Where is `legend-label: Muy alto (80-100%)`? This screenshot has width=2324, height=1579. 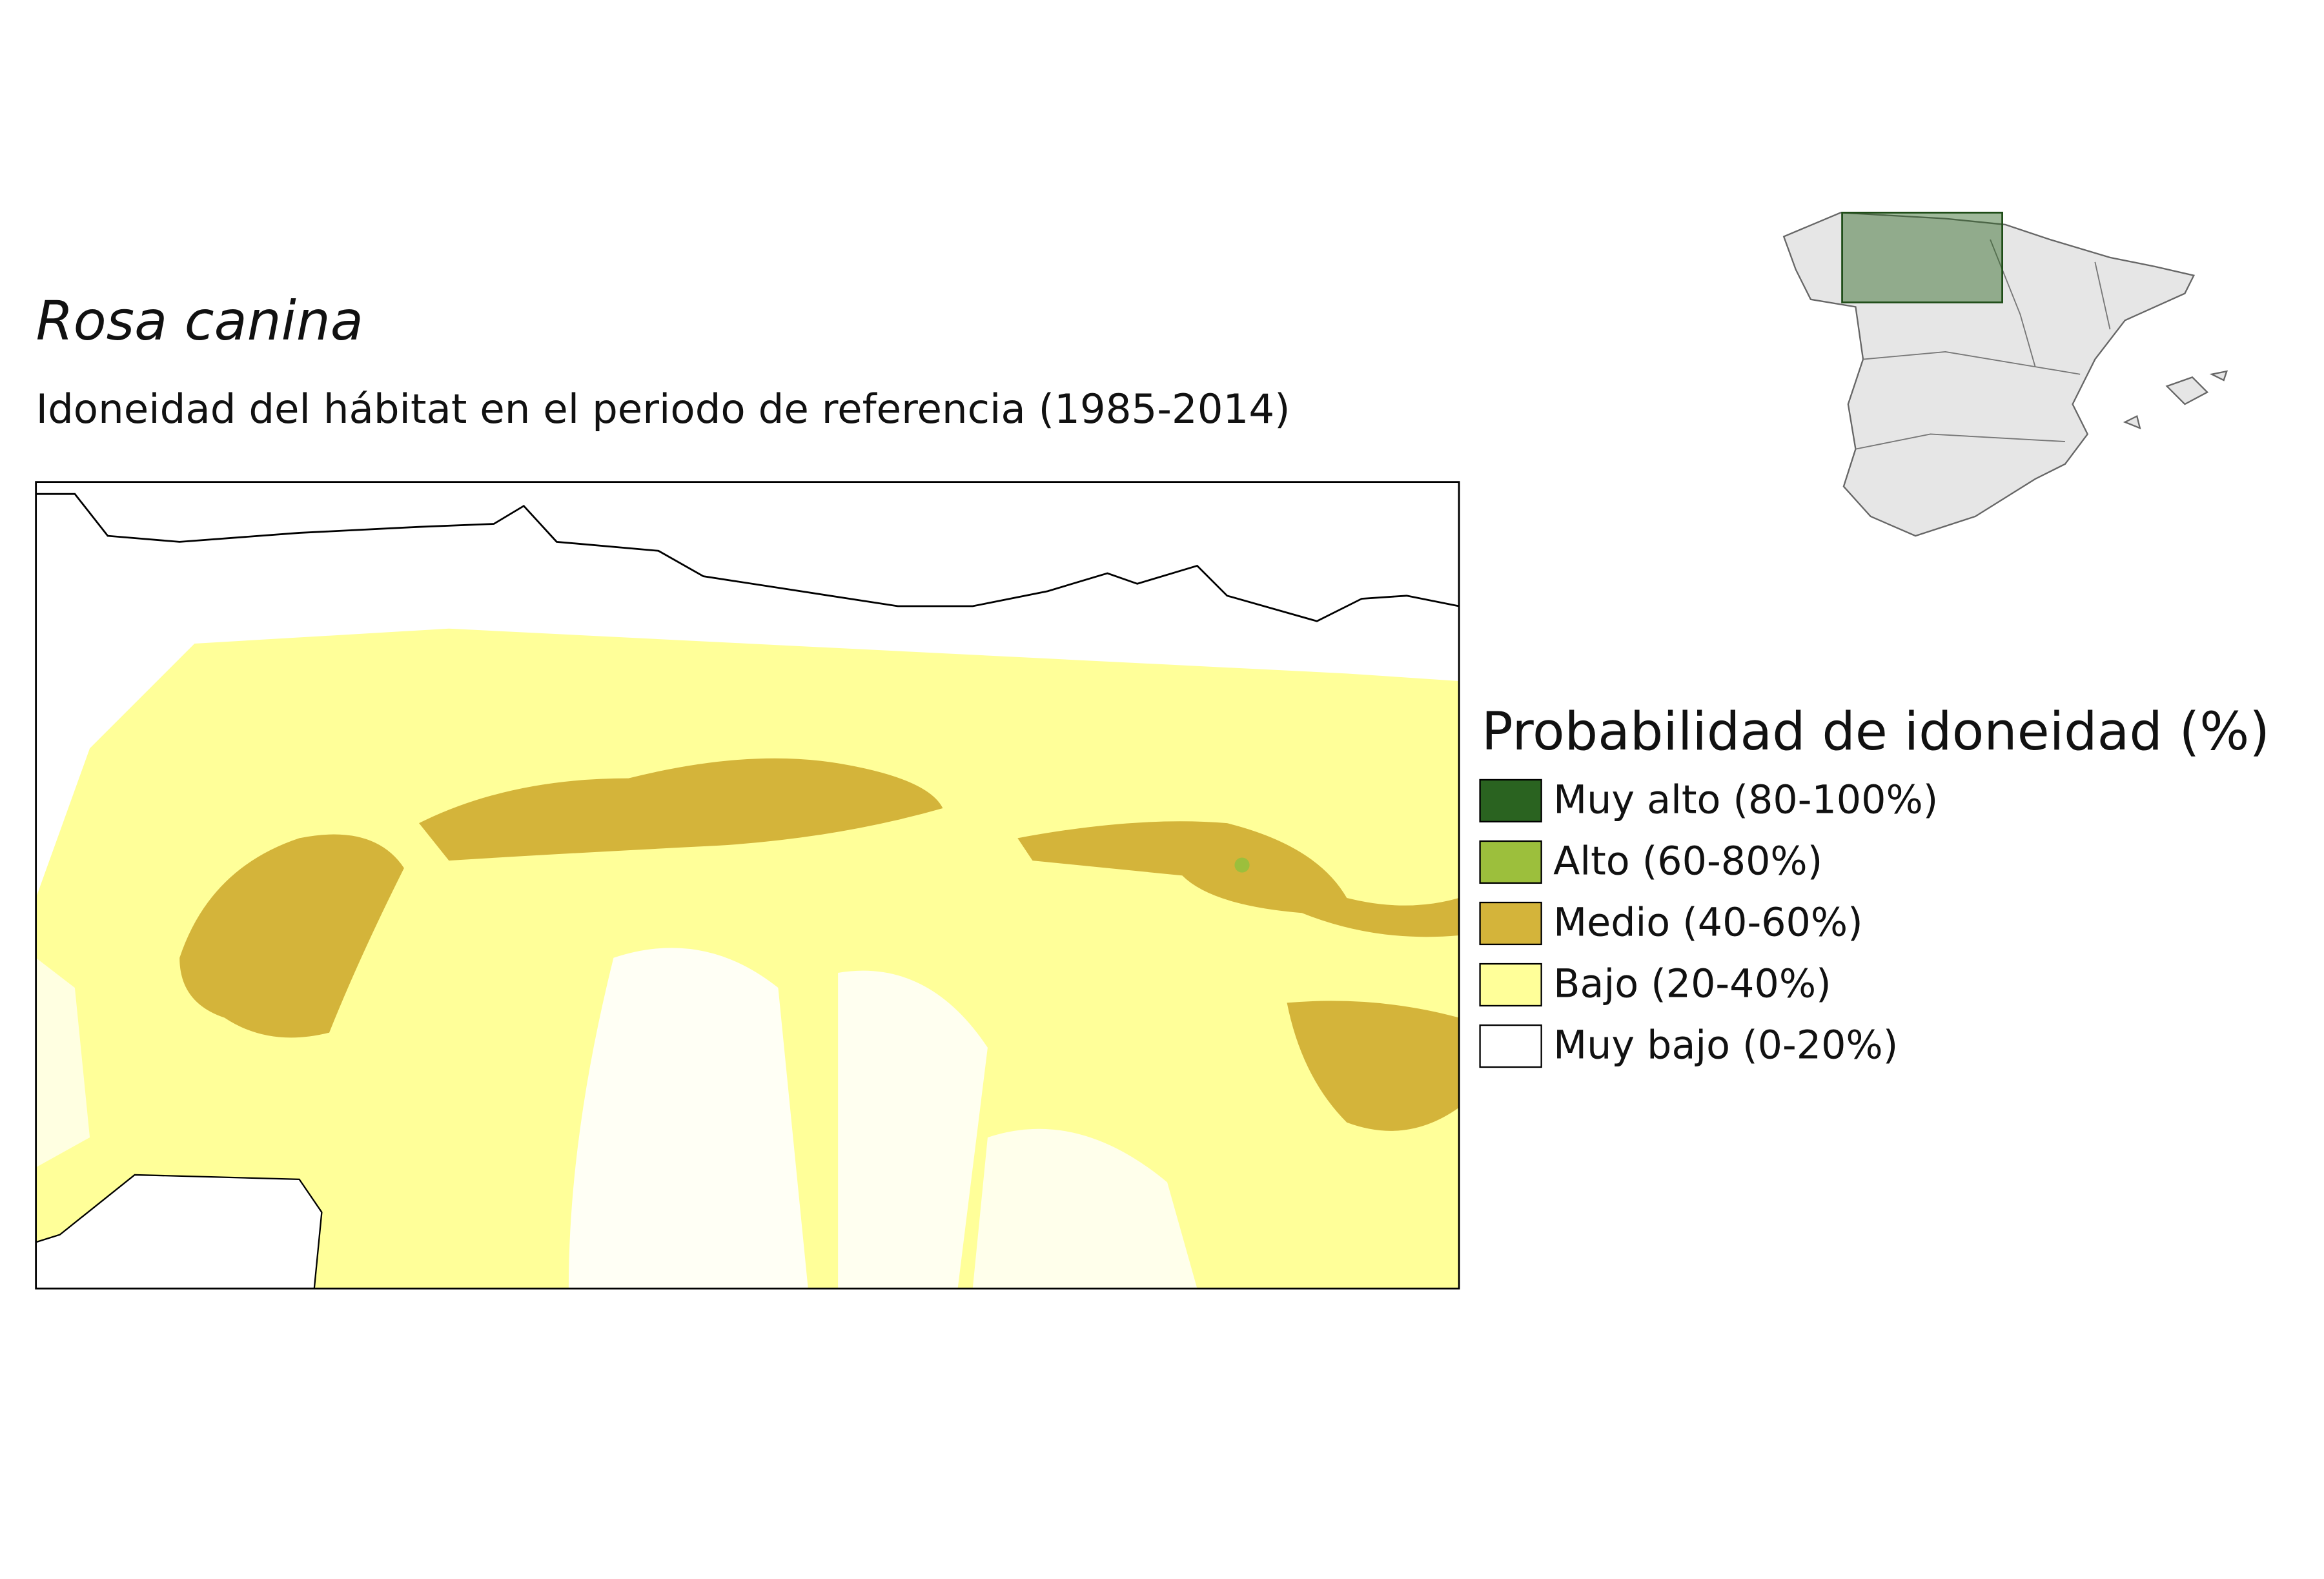
legend-label: Muy alto (80-100%) is located at coordinates (1745, 799).